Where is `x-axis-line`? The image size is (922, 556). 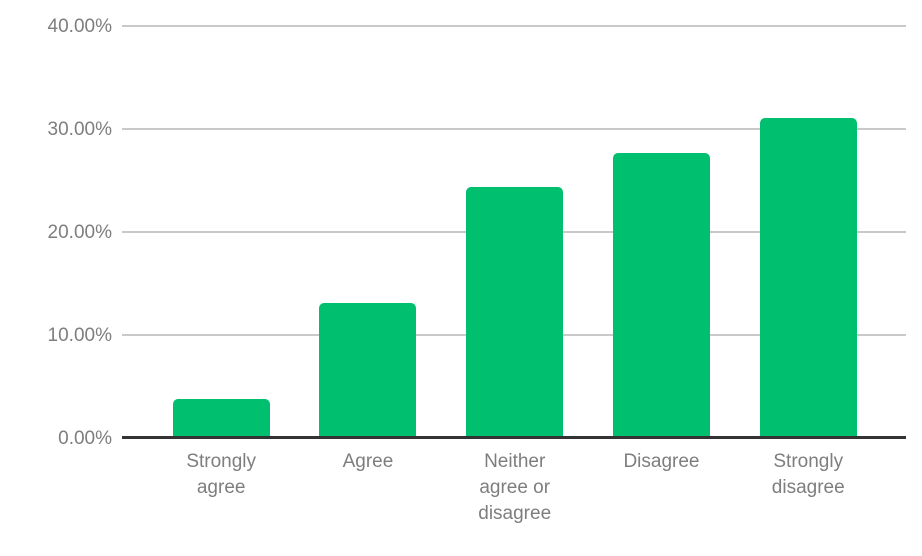
x-axis-line is located at coordinates (514, 437).